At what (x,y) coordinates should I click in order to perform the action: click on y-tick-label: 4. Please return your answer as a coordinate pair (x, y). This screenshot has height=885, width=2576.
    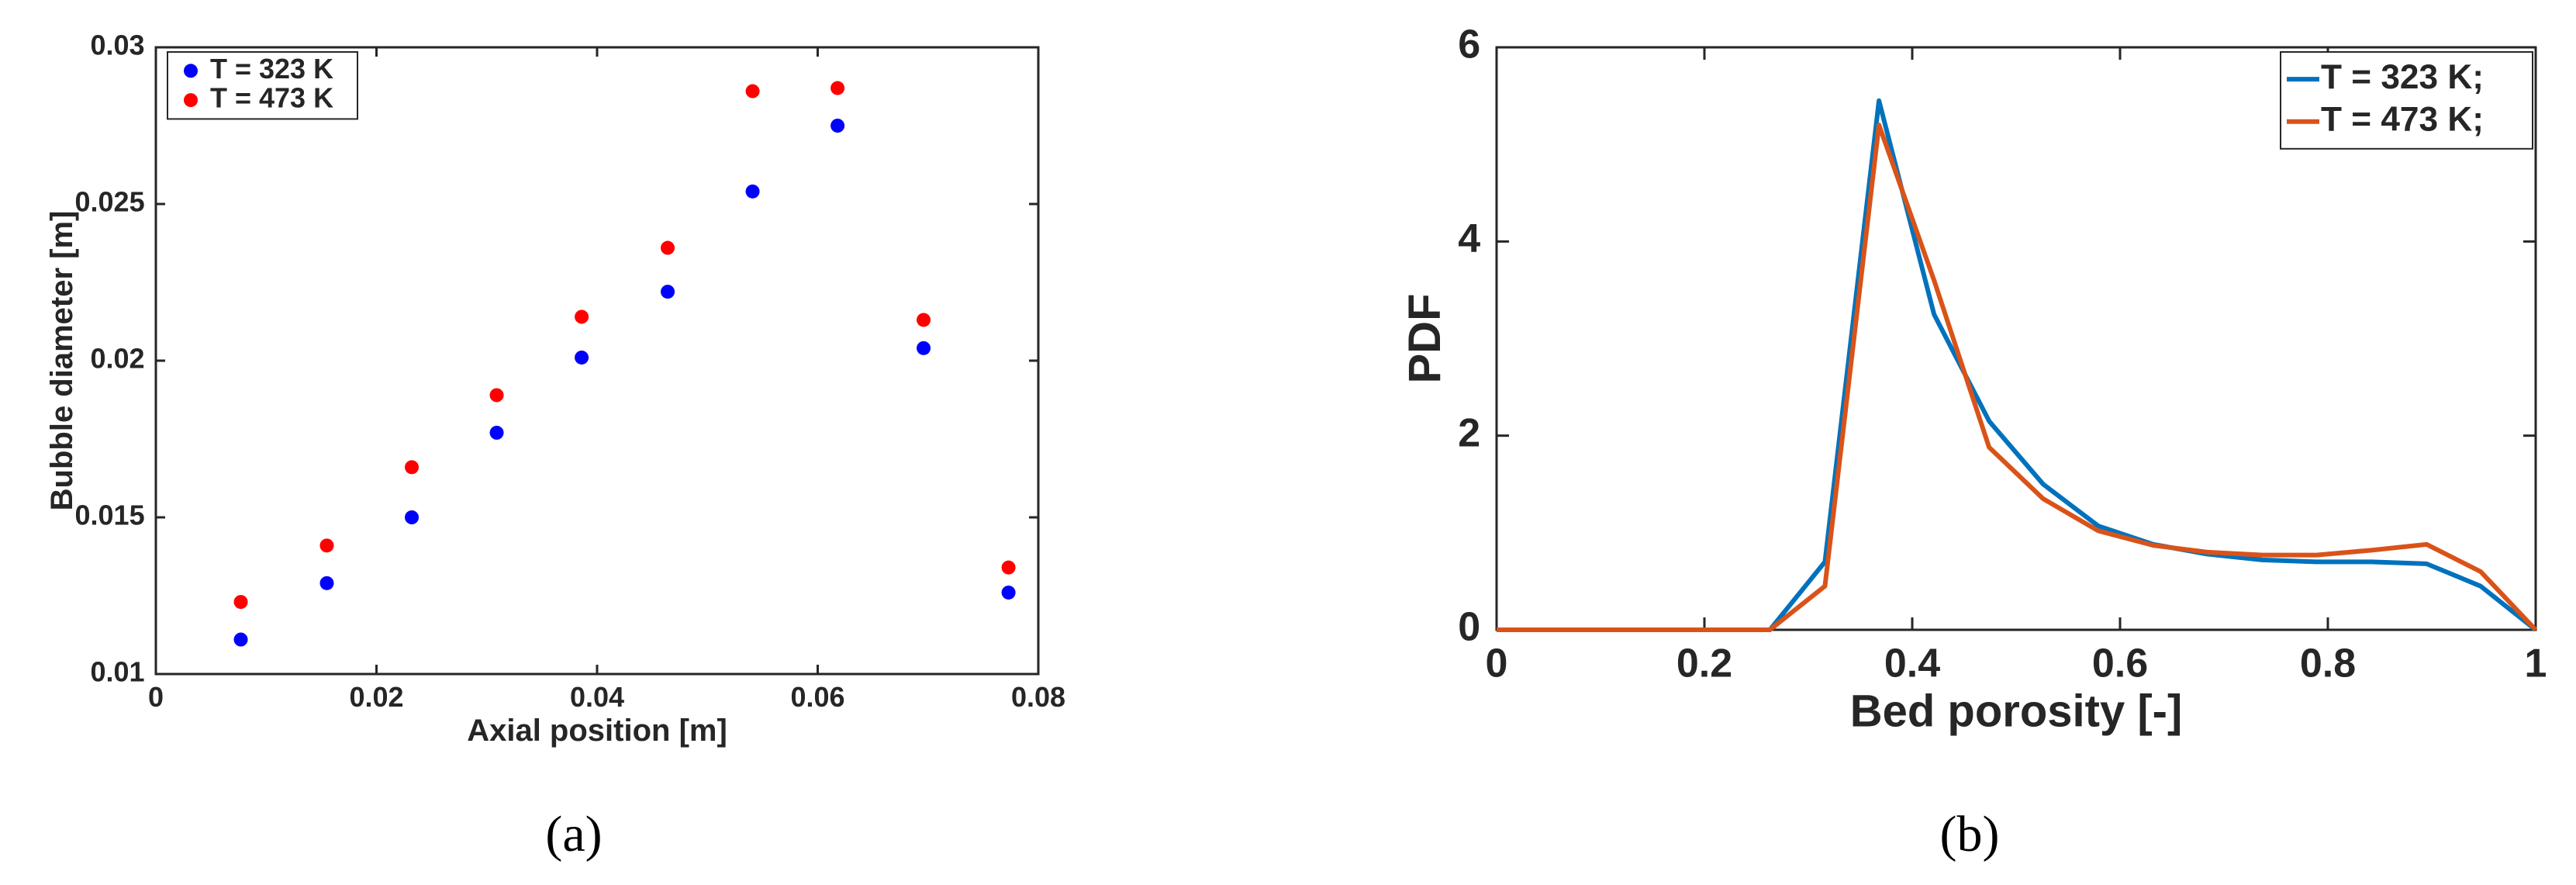
    Looking at the image, I should click on (1469, 238).